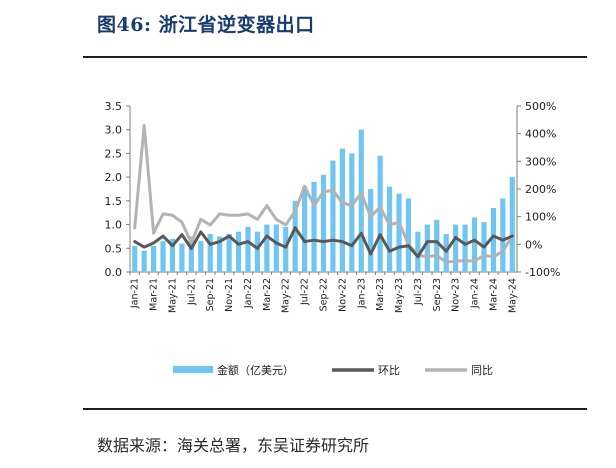  Describe the element at coordinates (540, 189) in the screenshot. I see `right-axis-tick-label: 200%` at that location.